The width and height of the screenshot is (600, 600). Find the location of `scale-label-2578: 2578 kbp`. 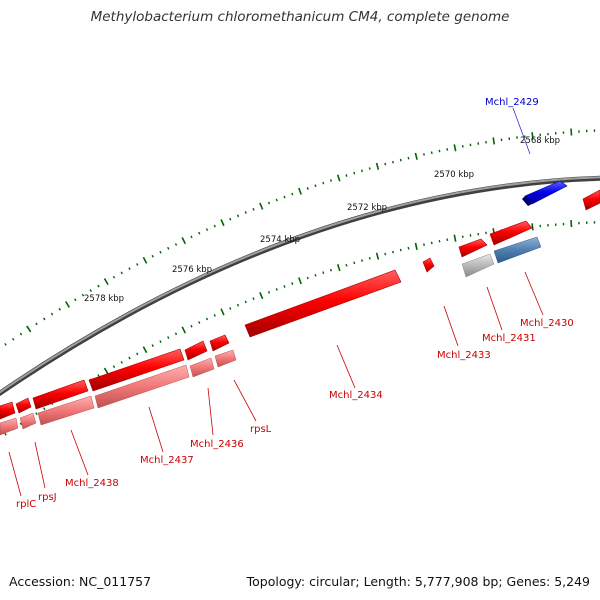

scale-label-2578: 2578 kbp is located at coordinates (104, 299).